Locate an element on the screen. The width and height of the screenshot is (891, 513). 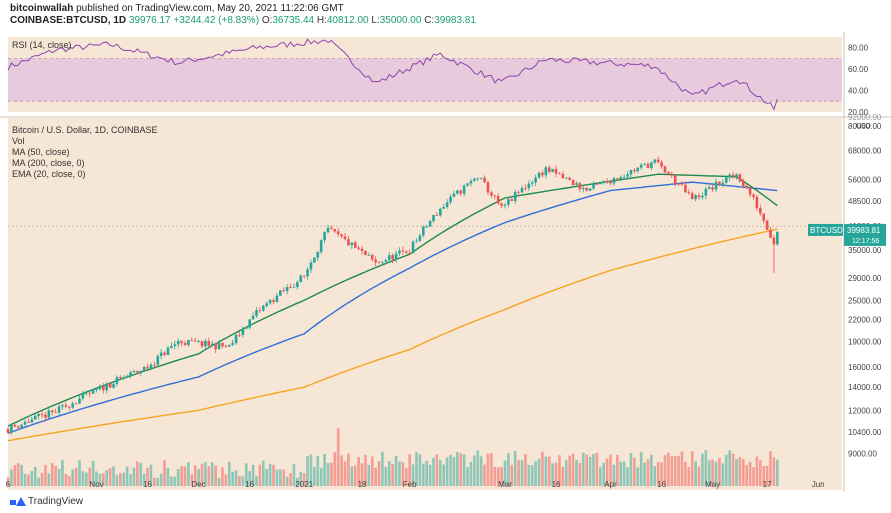
rsi-legend: RSI (14, close) is located at coordinates (42, 45).